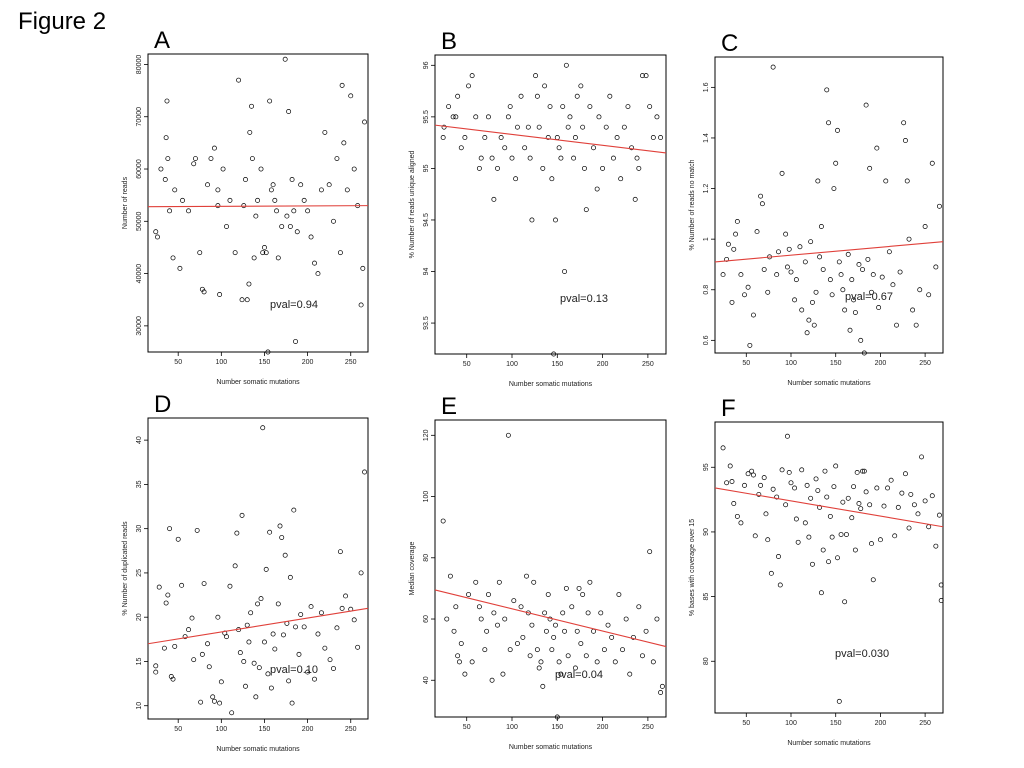 The image size is (1024, 768). Describe the element at coordinates (706, 239) in the screenshot. I see `y-tick-label: 1` at that location.